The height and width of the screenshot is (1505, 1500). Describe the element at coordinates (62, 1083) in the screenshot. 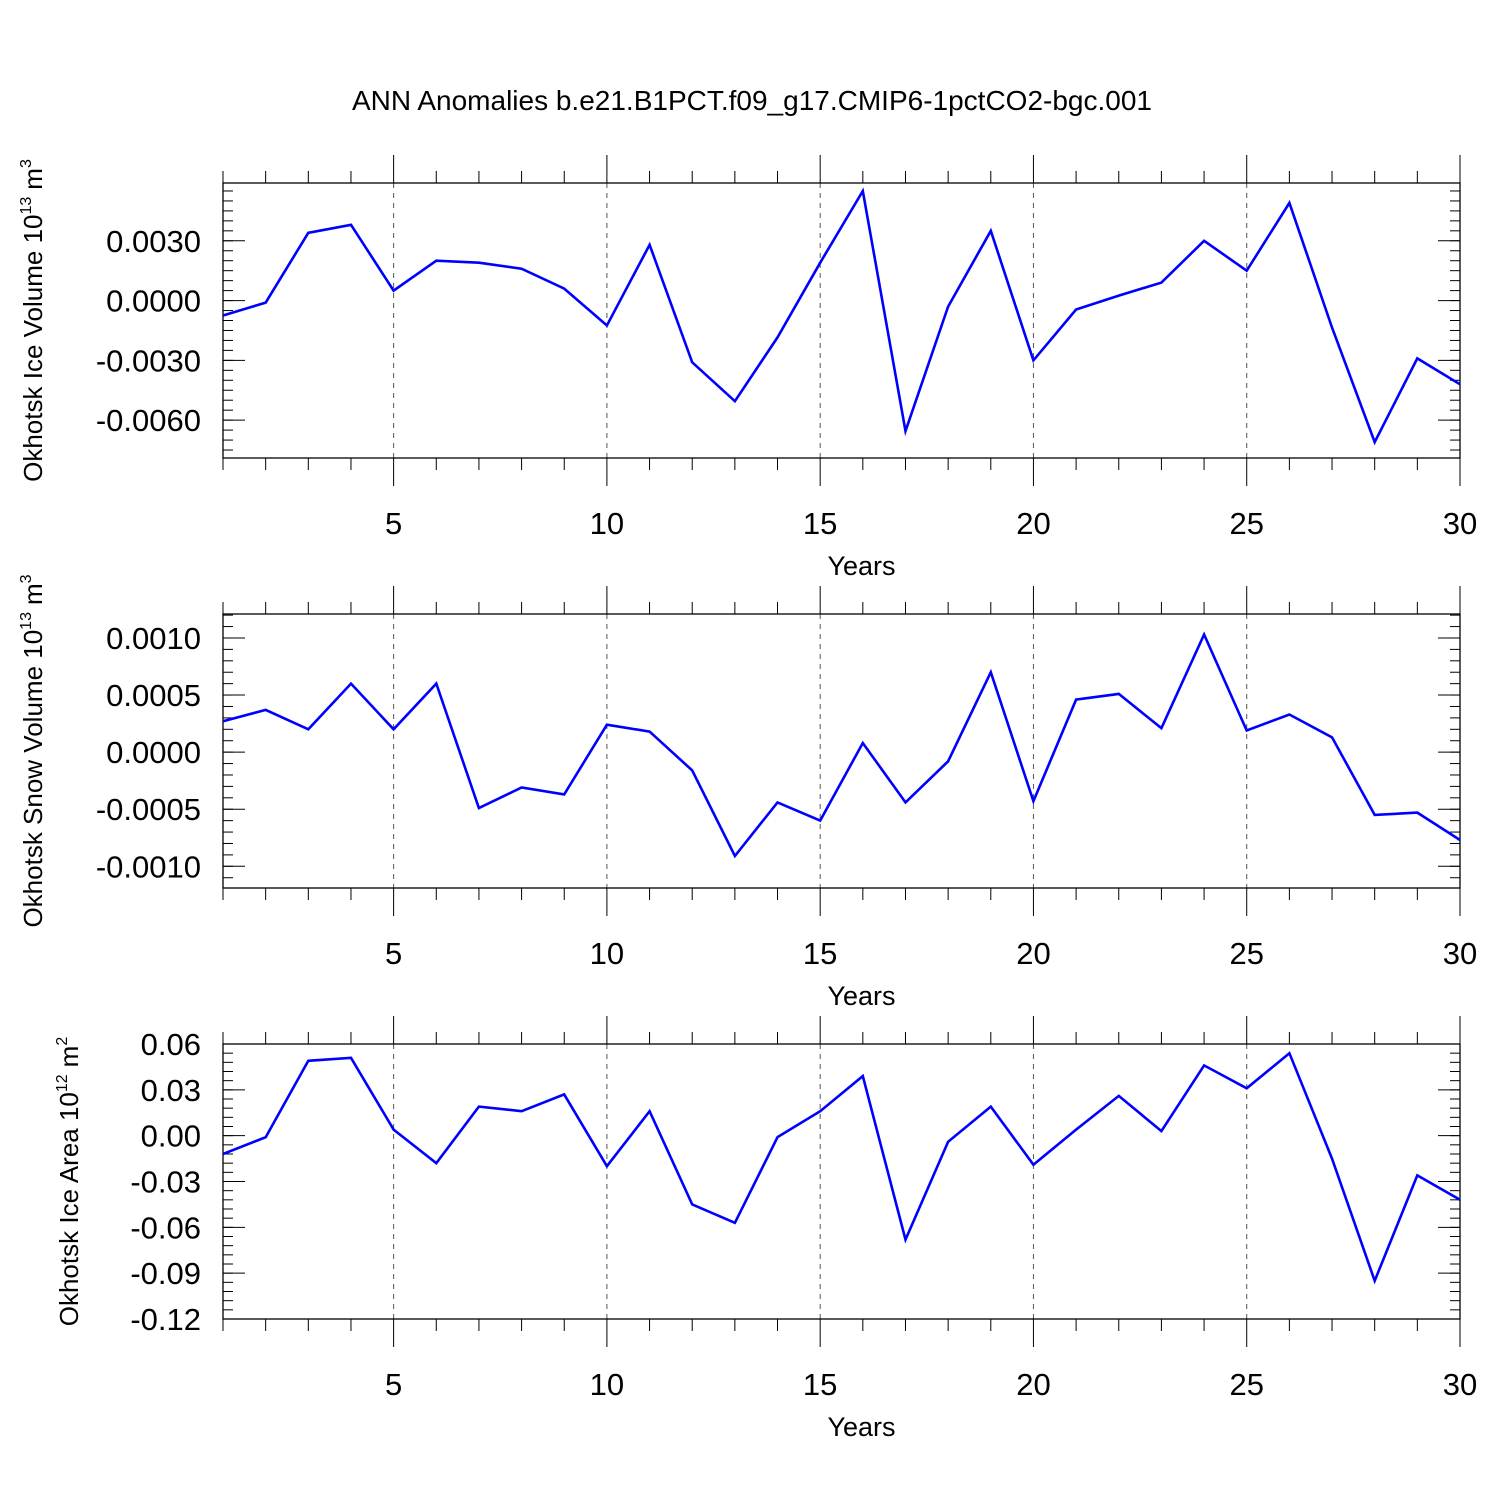

I see `y-axis-label-exponent: 12` at that location.